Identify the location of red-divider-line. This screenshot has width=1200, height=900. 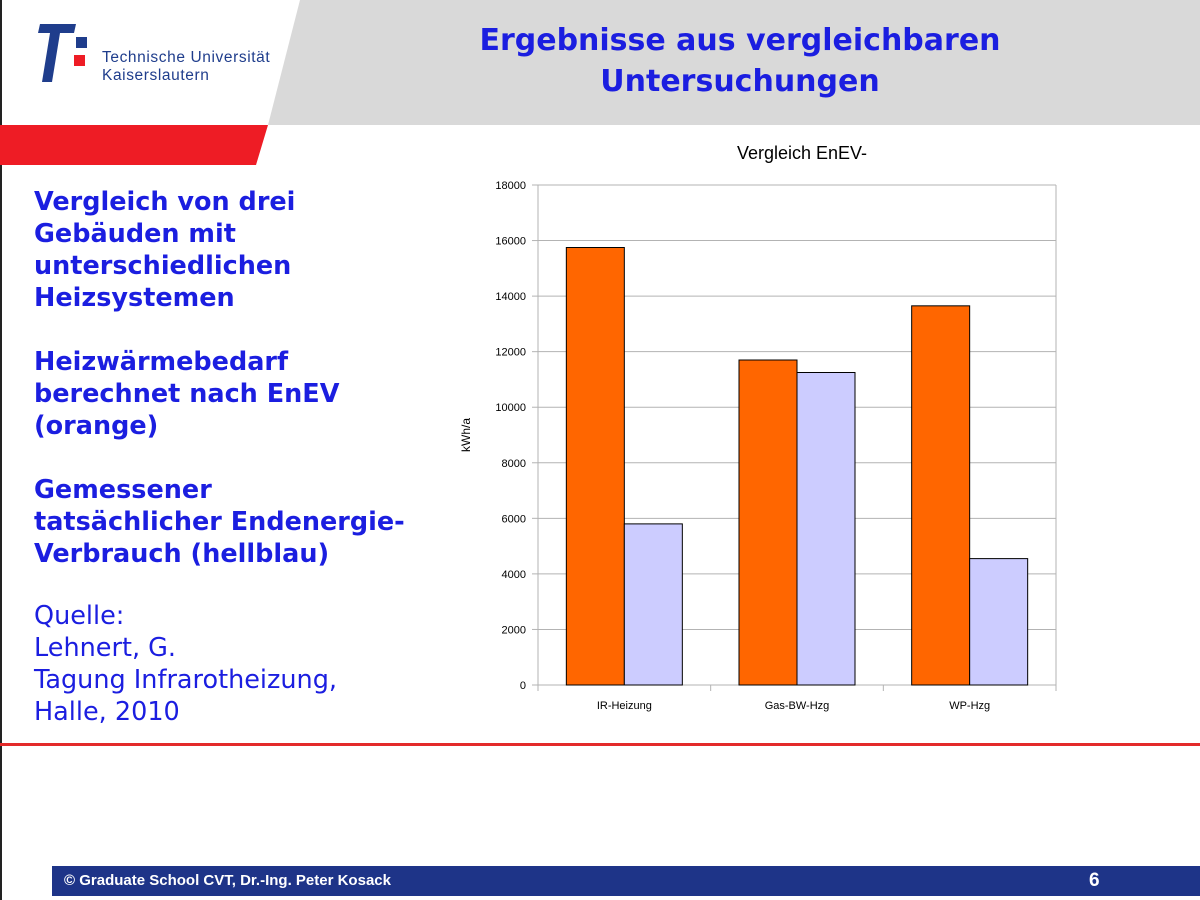
(600, 744).